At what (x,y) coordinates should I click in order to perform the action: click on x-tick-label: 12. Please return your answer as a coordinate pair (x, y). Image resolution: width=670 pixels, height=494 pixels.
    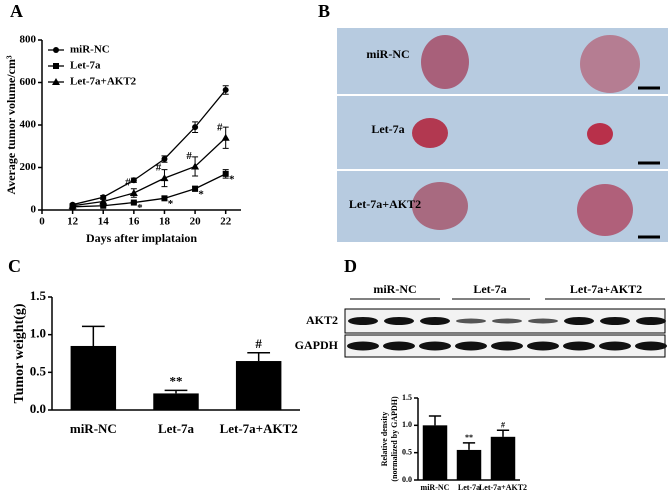
    Looking at the image, I should click on (73, 222).